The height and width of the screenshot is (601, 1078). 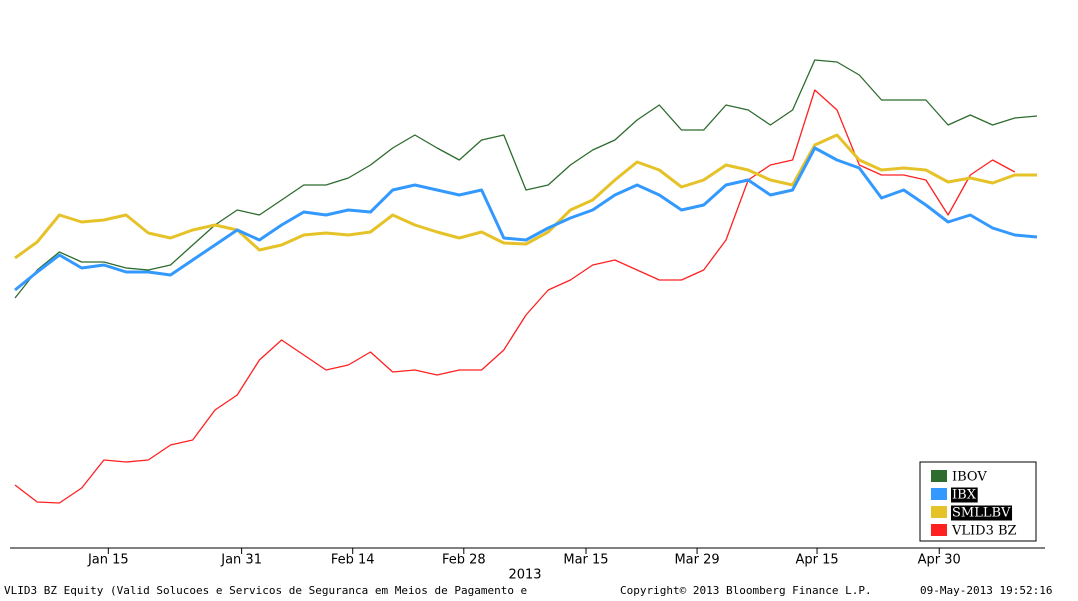 I want to click on legend-label: SMLLBV, so click(x=981, y=513).